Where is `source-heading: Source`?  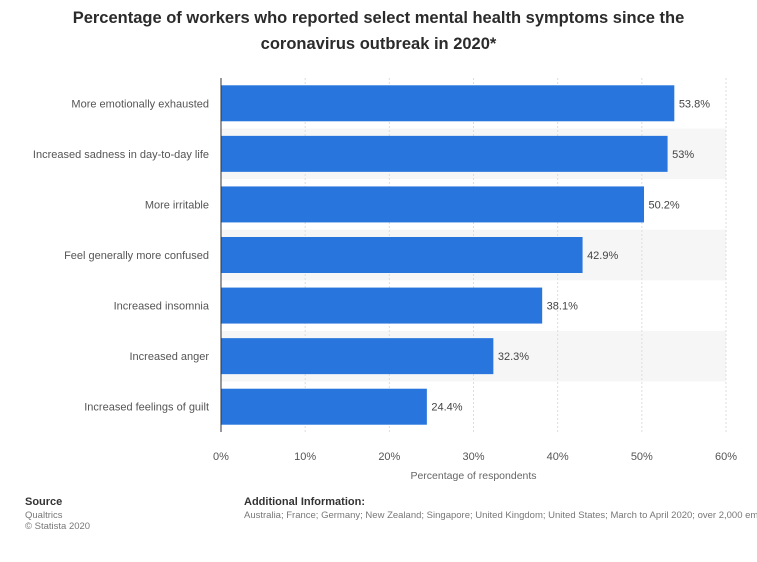
source-heading: Source is located at coordinates (44, 502).